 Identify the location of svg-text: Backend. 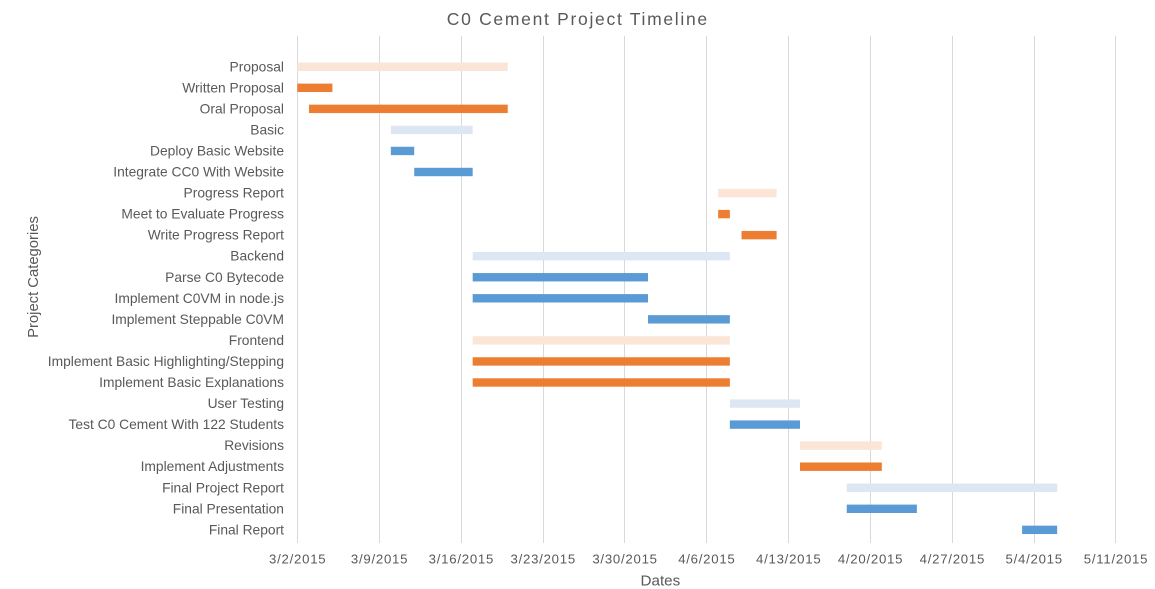
(257, 256).